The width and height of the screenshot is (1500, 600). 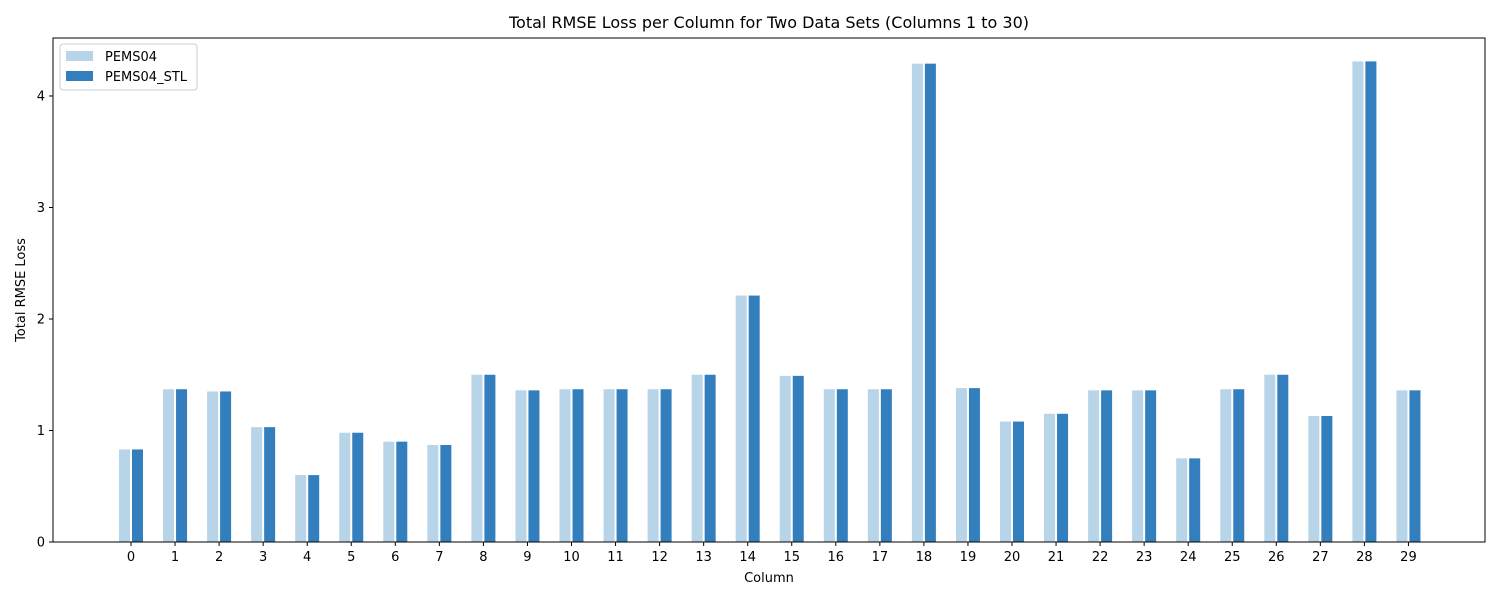 What do you see at coordinates (483, 557) in the screenshot?
I see `x-tick-label: 8` at bounding box center [483, 557].